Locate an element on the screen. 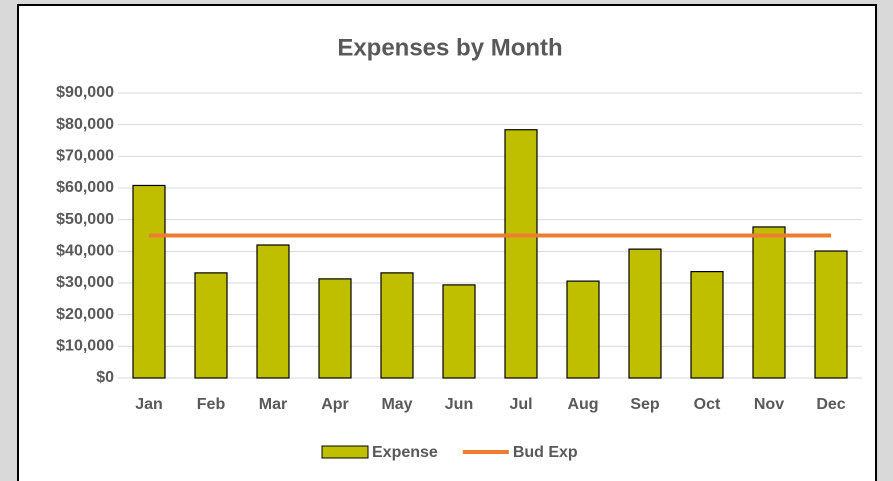 This screenshot has height=481, width=893. chart-title: Expenses by Month is located at coordinates (449, 47).